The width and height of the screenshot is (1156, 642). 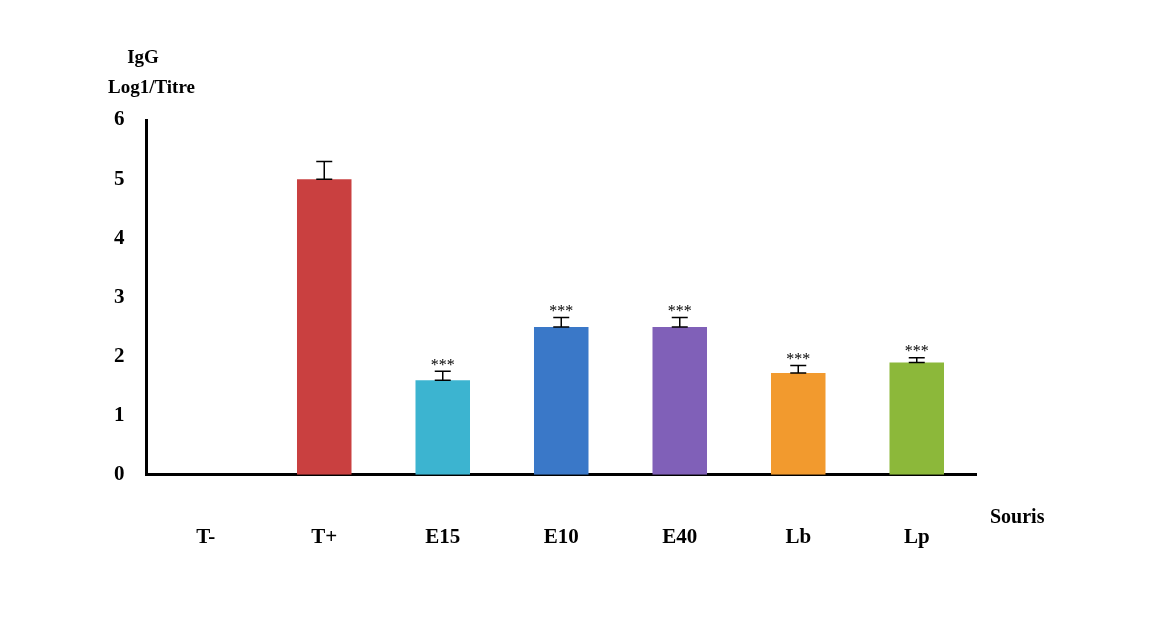 I want to click on y-tick-label: 1, so click(x=119, y=414).